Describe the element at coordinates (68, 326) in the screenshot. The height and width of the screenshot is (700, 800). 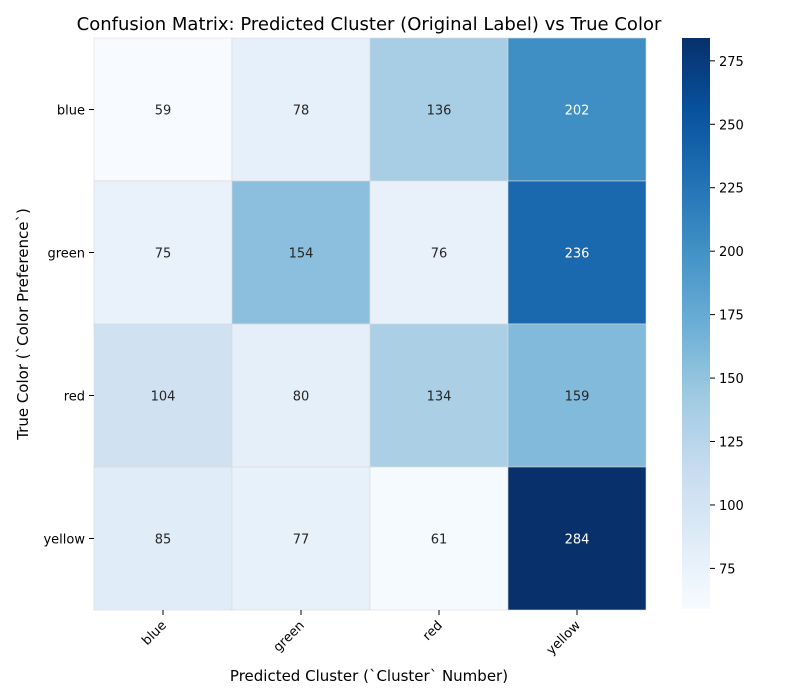
I see `y-tick-labels: blue green red yellow` at that location.